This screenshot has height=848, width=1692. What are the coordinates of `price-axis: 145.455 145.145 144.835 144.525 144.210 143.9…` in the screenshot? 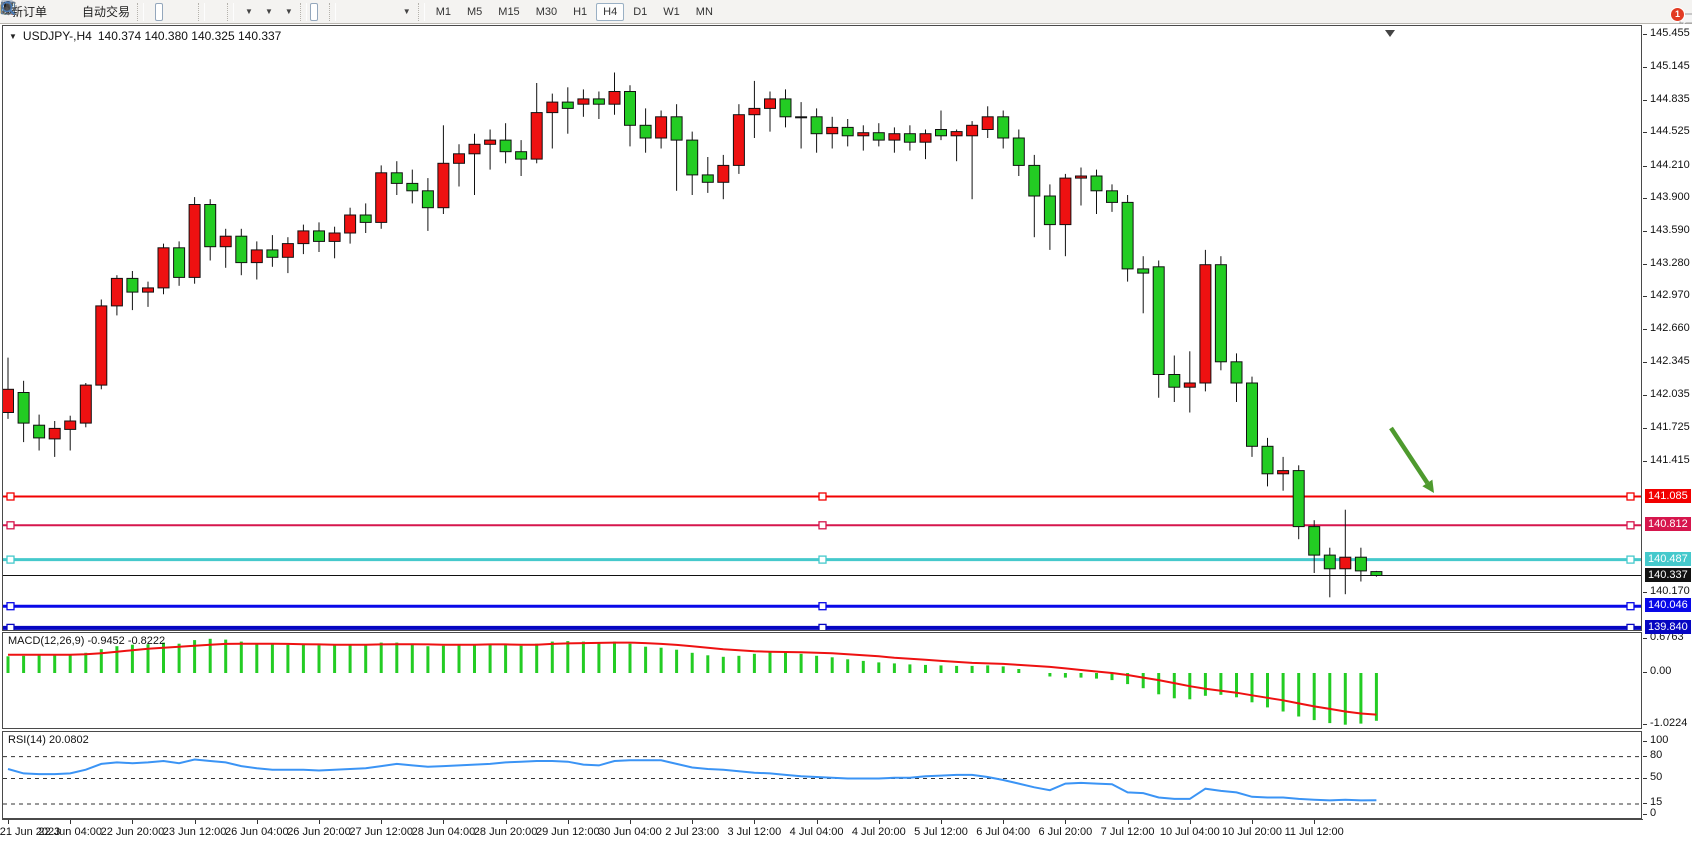 It's located at (1667, 422).